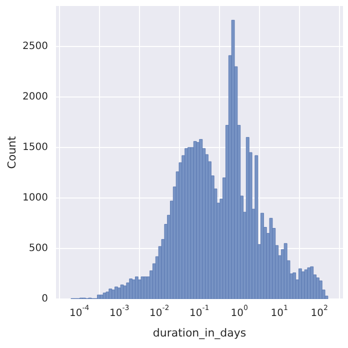 The image size is (348, 348). I want to click on y-tick-label: 2500, so click(35, 46).